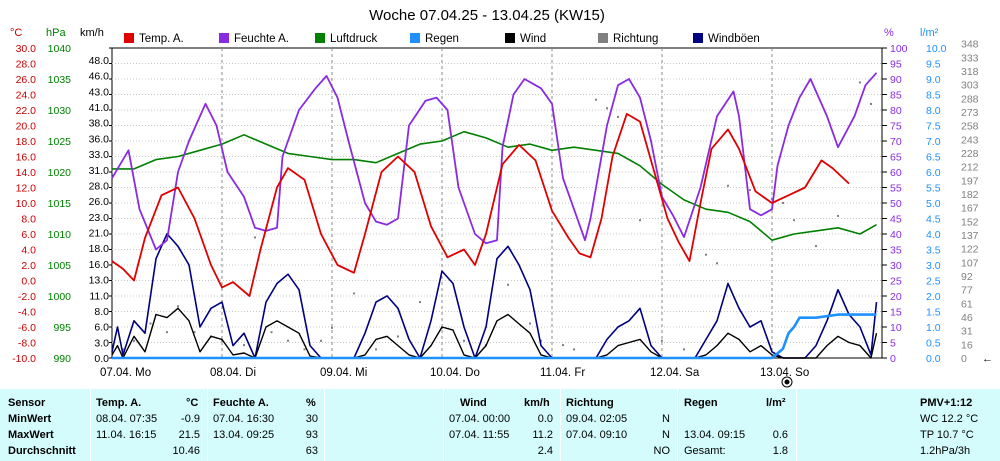 This screenshot has width=1000, height=461. Describe the element at coordinates (970, 168) in the screenshot. I see `direction-tick-label: 212` at that location.